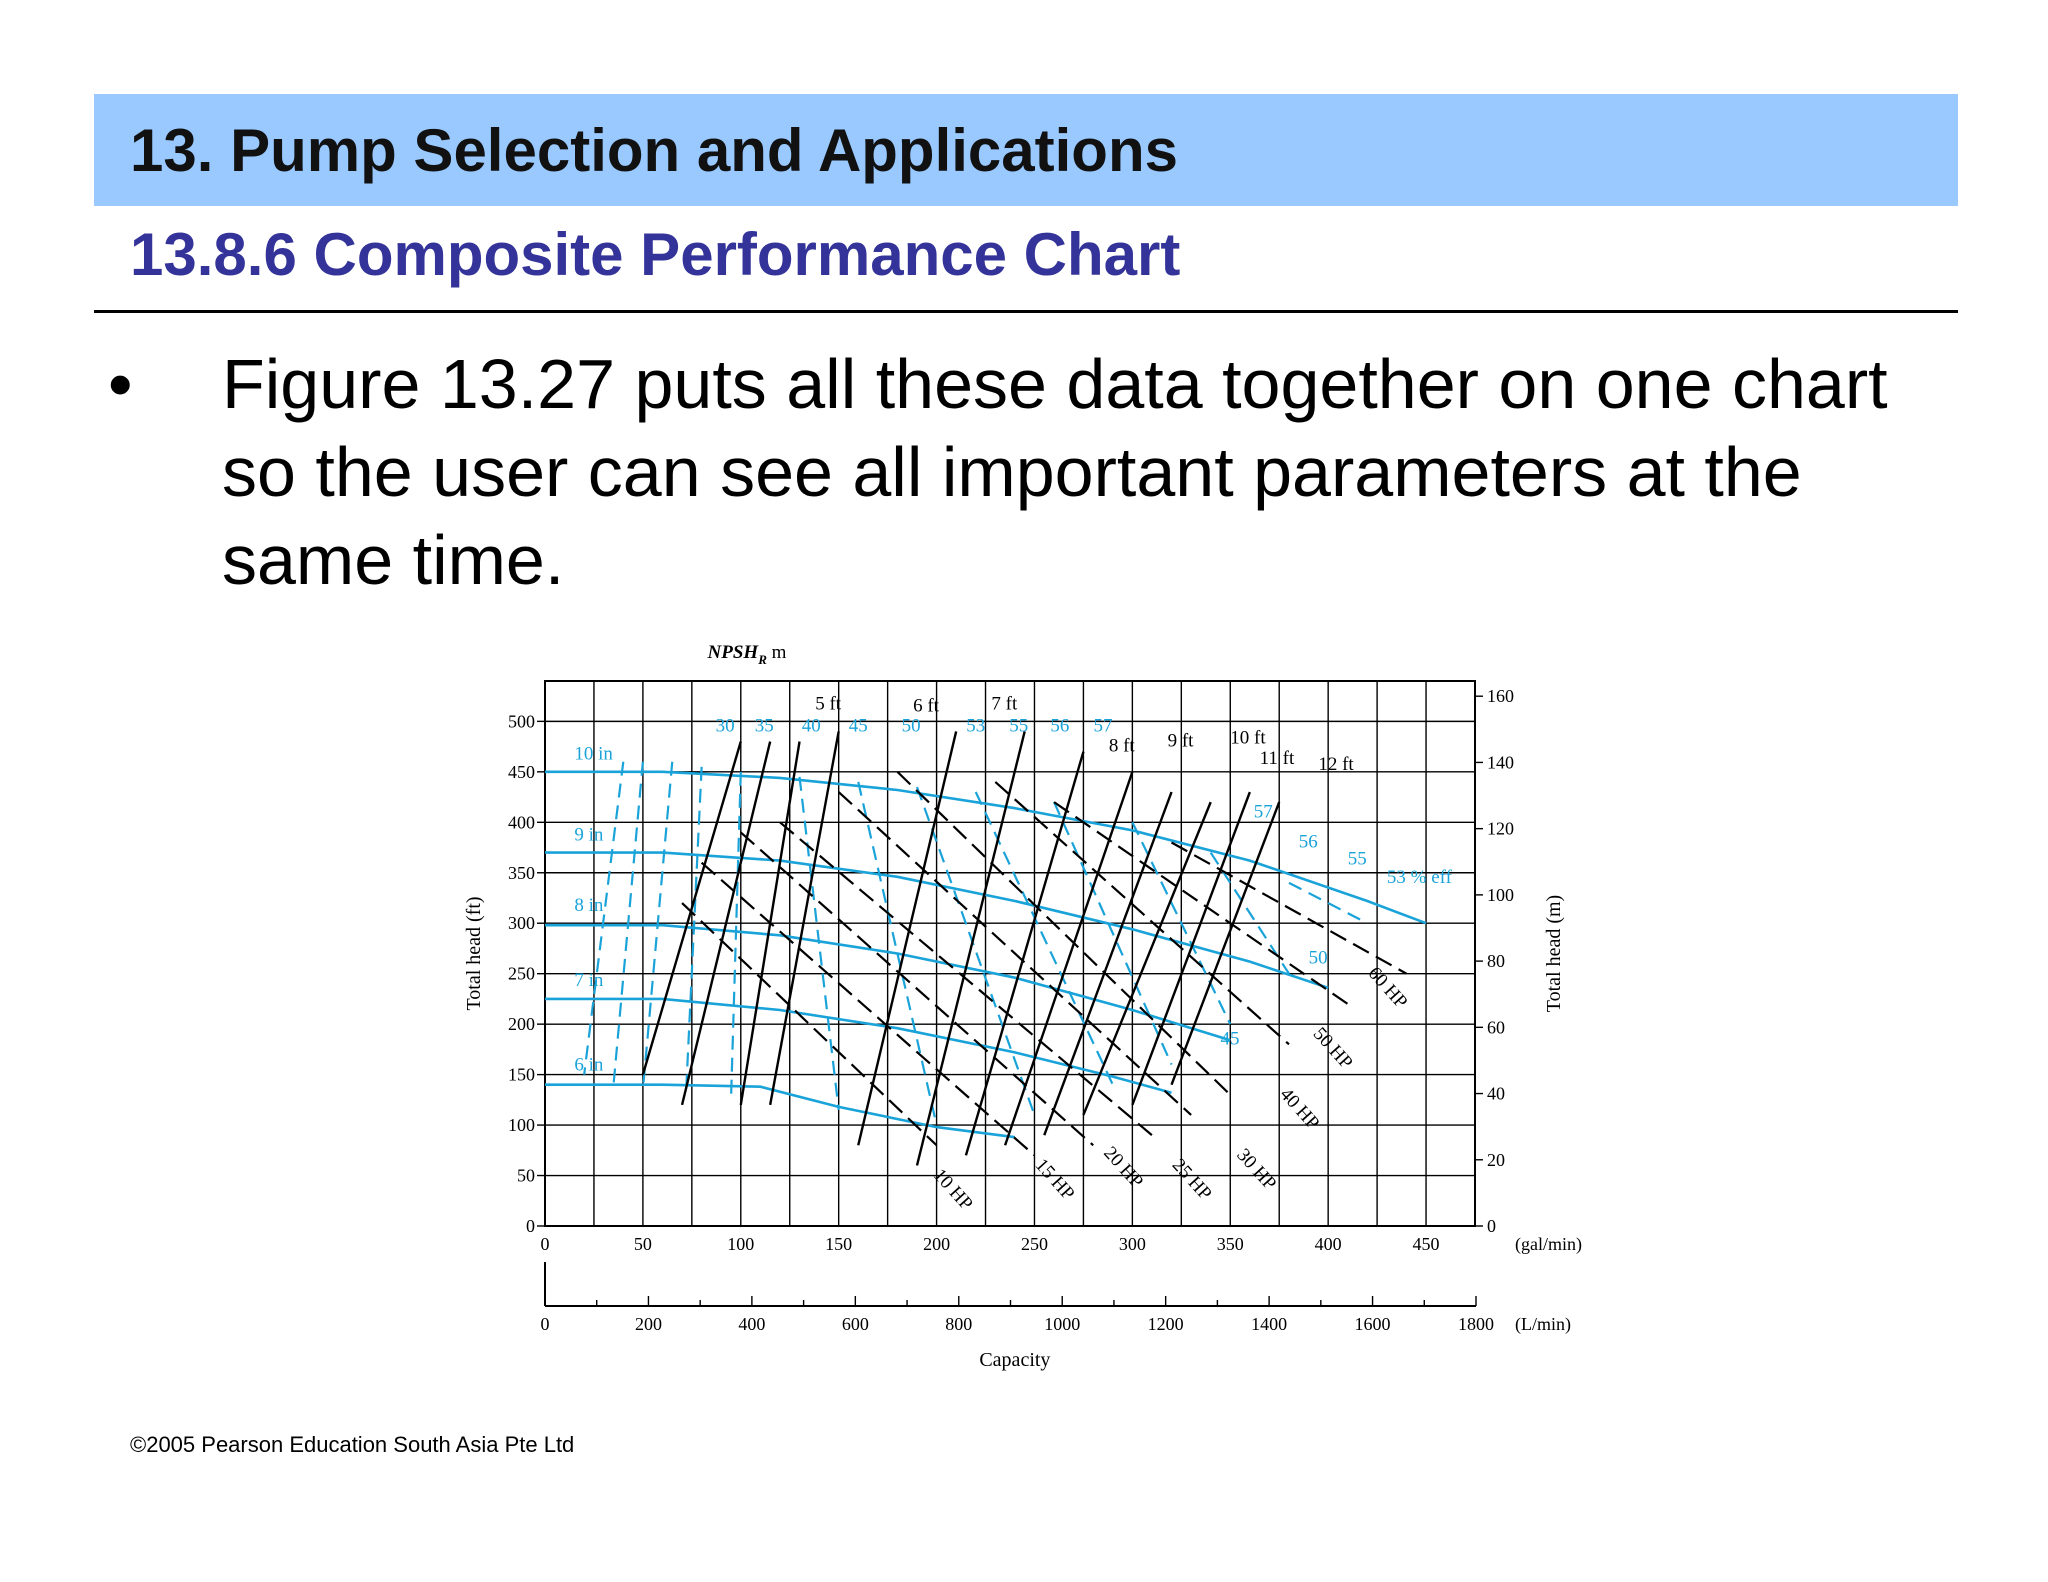  Describe the element at coordinates (1055, 1180) in the screenshot. I see `power-label: 15 HP` at that location.